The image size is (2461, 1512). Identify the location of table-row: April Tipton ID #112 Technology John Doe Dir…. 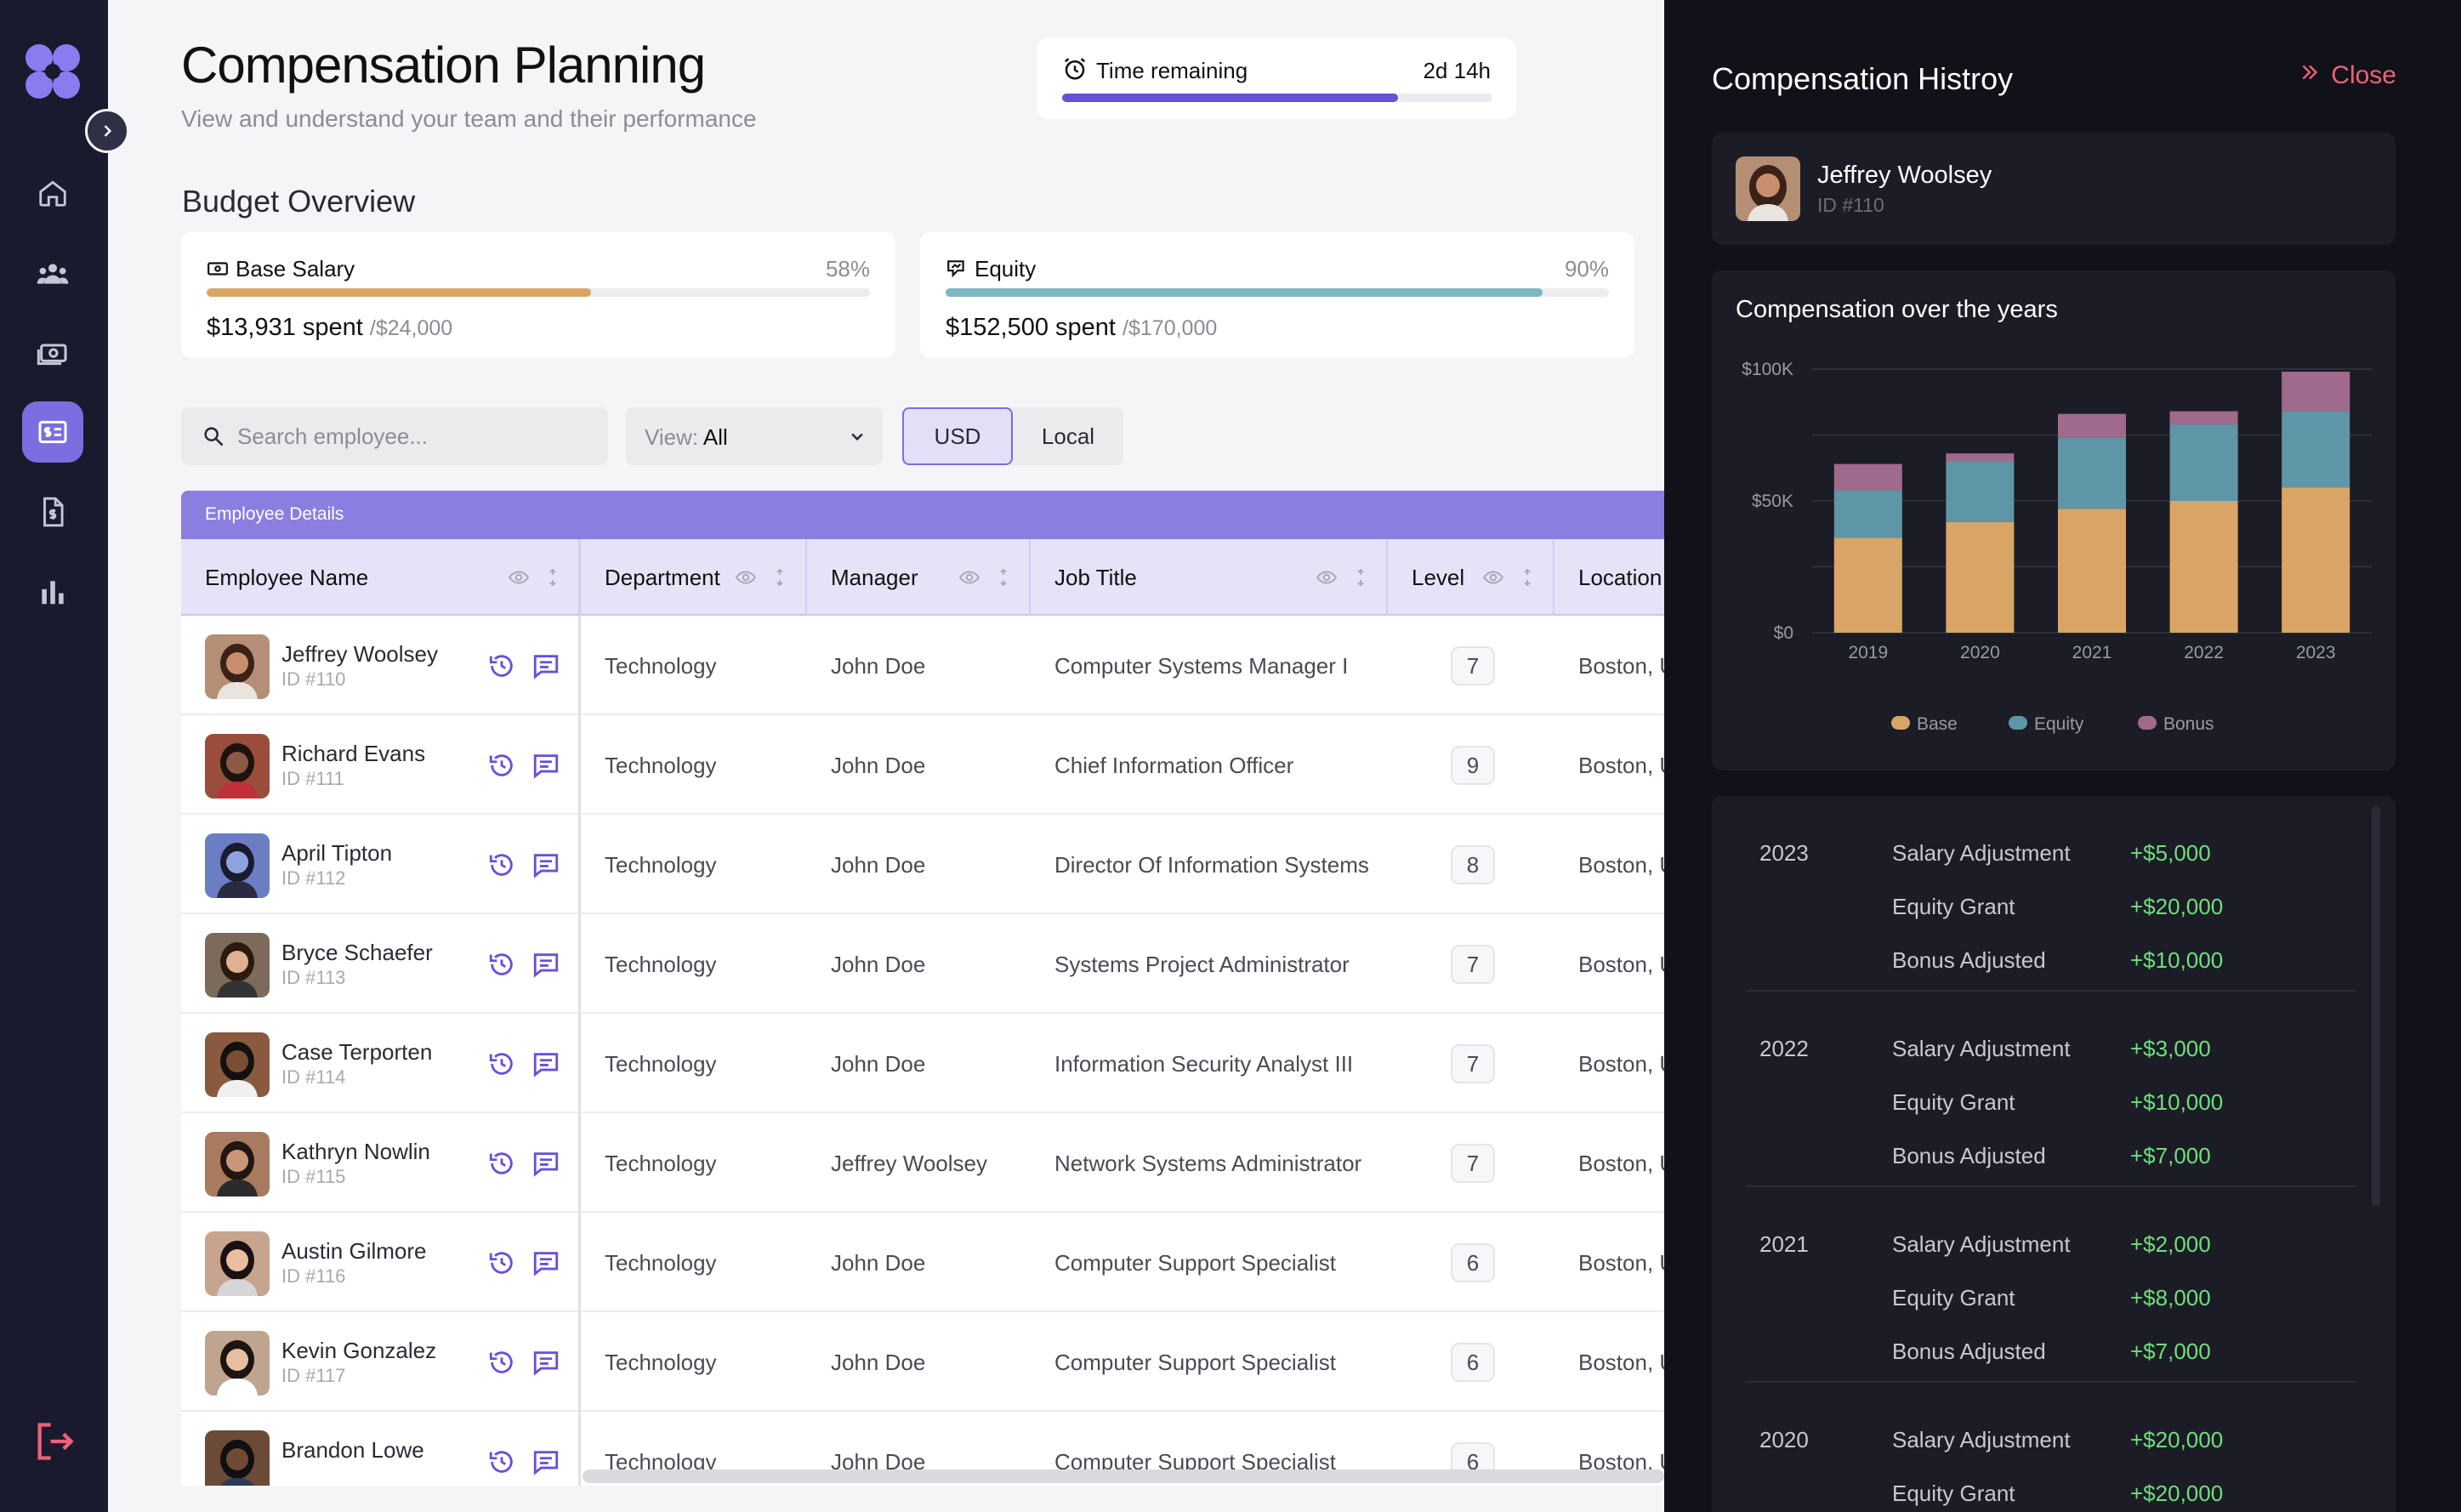
(922, 864).